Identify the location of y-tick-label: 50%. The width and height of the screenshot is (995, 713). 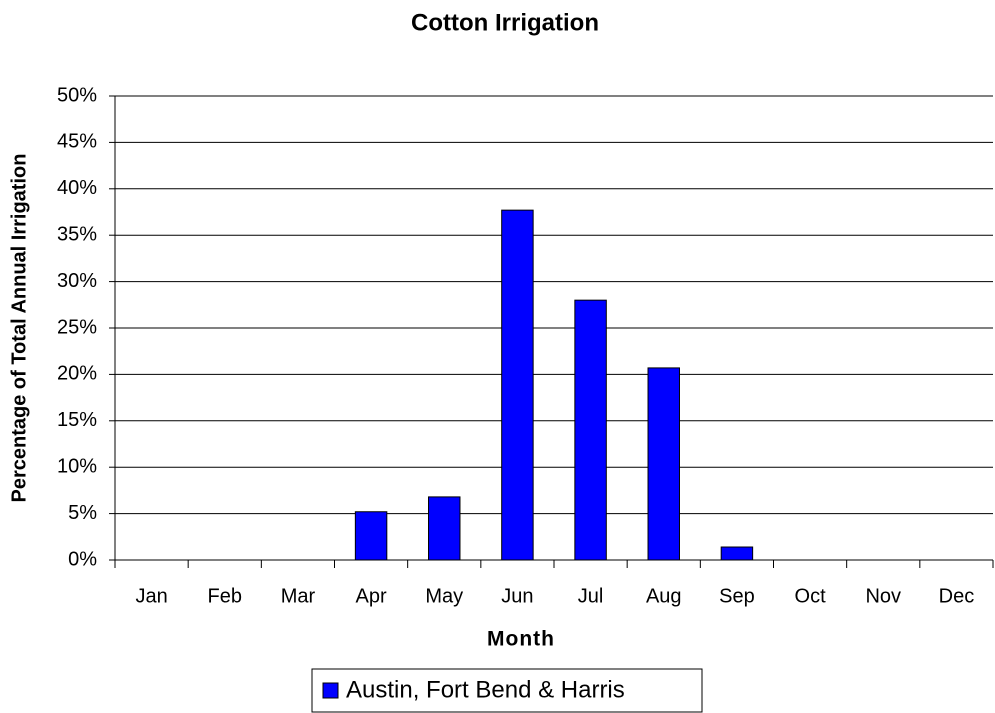
(77, 95).